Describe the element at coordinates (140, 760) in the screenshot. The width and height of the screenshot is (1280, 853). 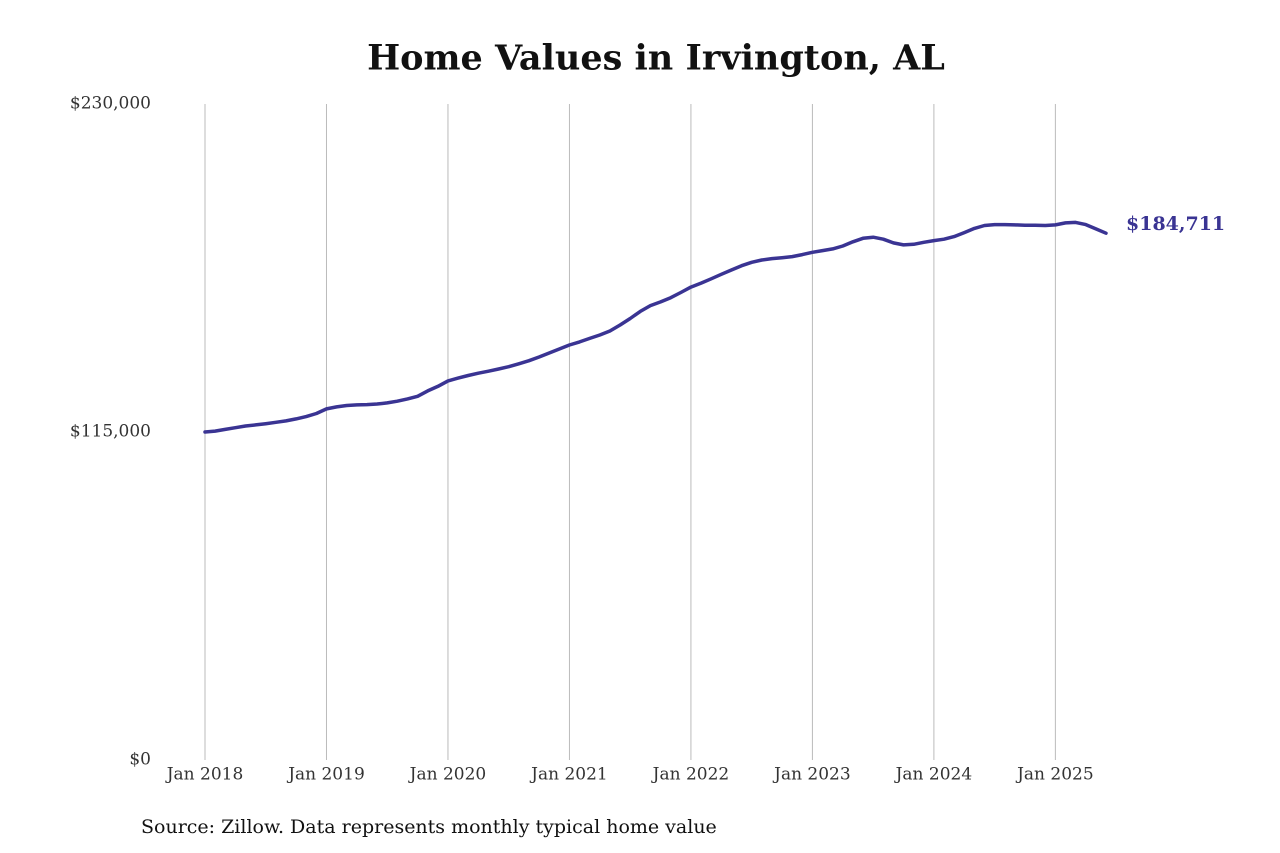
I see `y-tick-label: $0` at that location.